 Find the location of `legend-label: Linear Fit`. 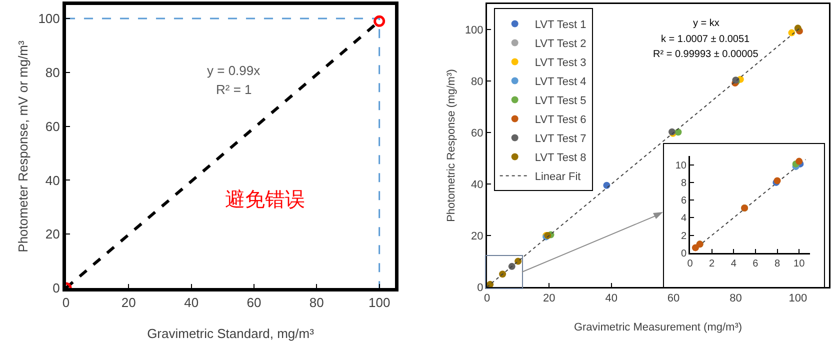

legend-label: Linear Fit is located at coordinates (557, 177).